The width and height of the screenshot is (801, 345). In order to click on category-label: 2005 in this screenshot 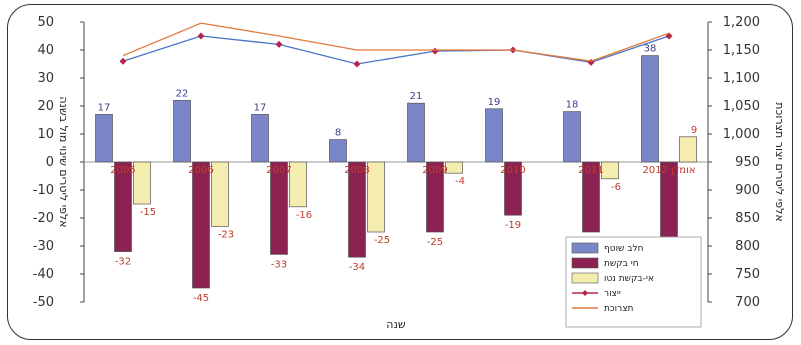, I will do `click(122, 170)`.